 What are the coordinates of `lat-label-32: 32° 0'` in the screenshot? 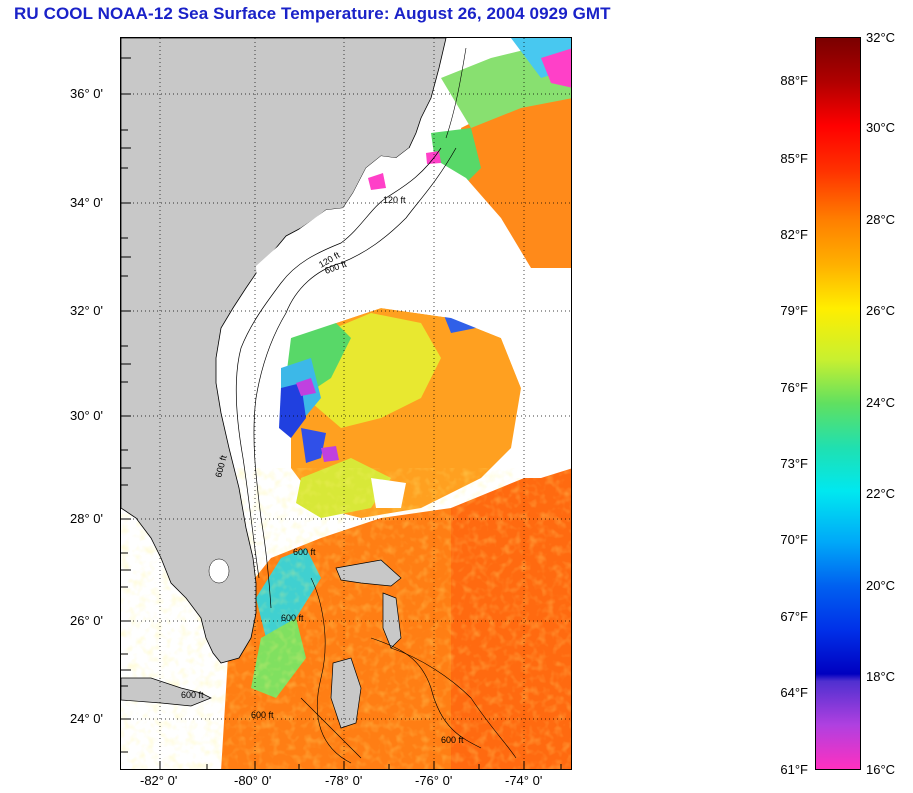 It's located at (86, 310).